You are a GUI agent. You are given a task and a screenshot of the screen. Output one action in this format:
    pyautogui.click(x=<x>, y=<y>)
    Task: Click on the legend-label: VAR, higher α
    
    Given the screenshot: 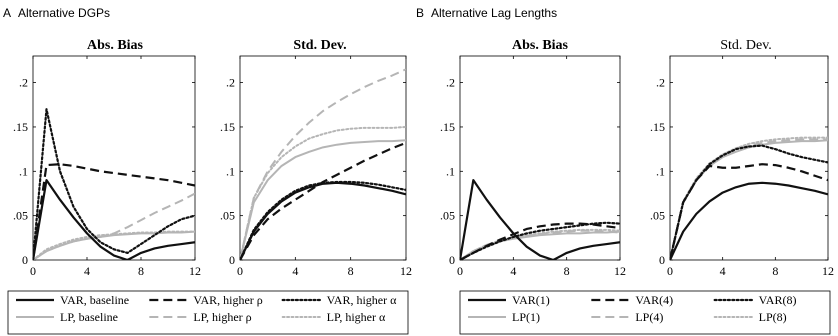 What is the action you would take?
    pyautogui.click(x=362, y=300)
    